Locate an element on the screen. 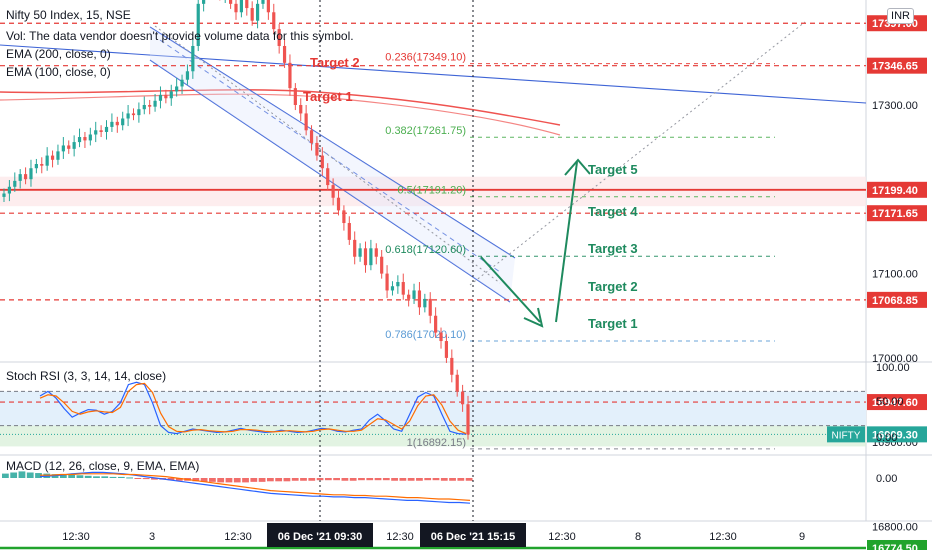  time-axis-tick: 9 is located at coordinates (802, 537).